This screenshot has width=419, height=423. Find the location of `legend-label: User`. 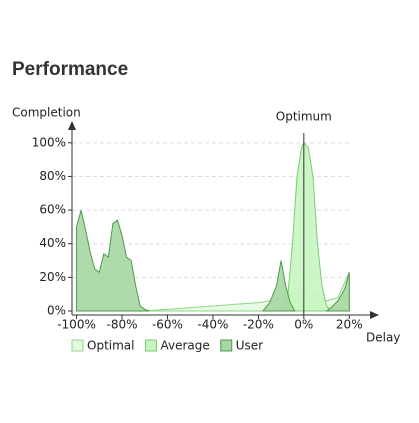

legend-label: User is located at coordinates (249, 346).